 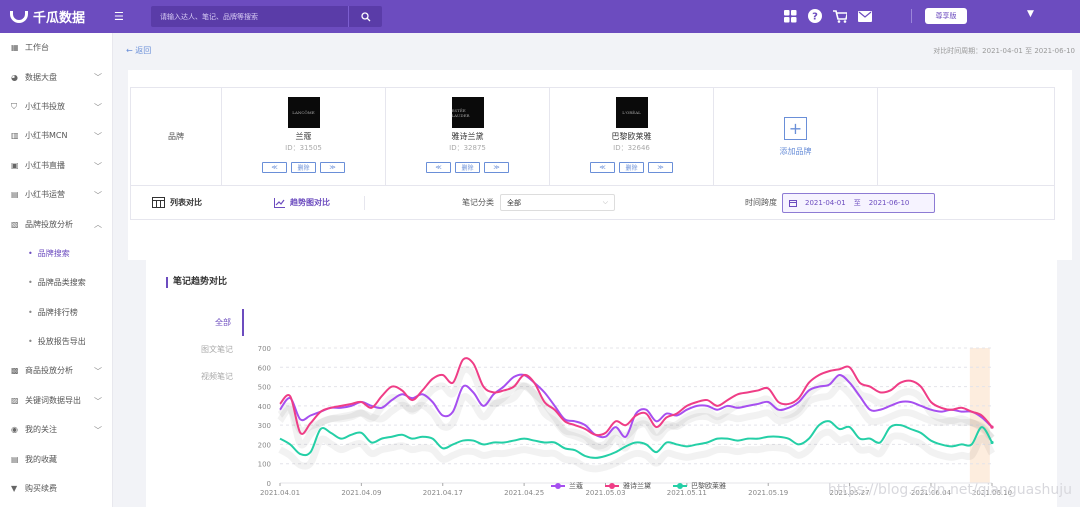 I want to click on vip-badge: 尊享版, so click(x=946, y=16).